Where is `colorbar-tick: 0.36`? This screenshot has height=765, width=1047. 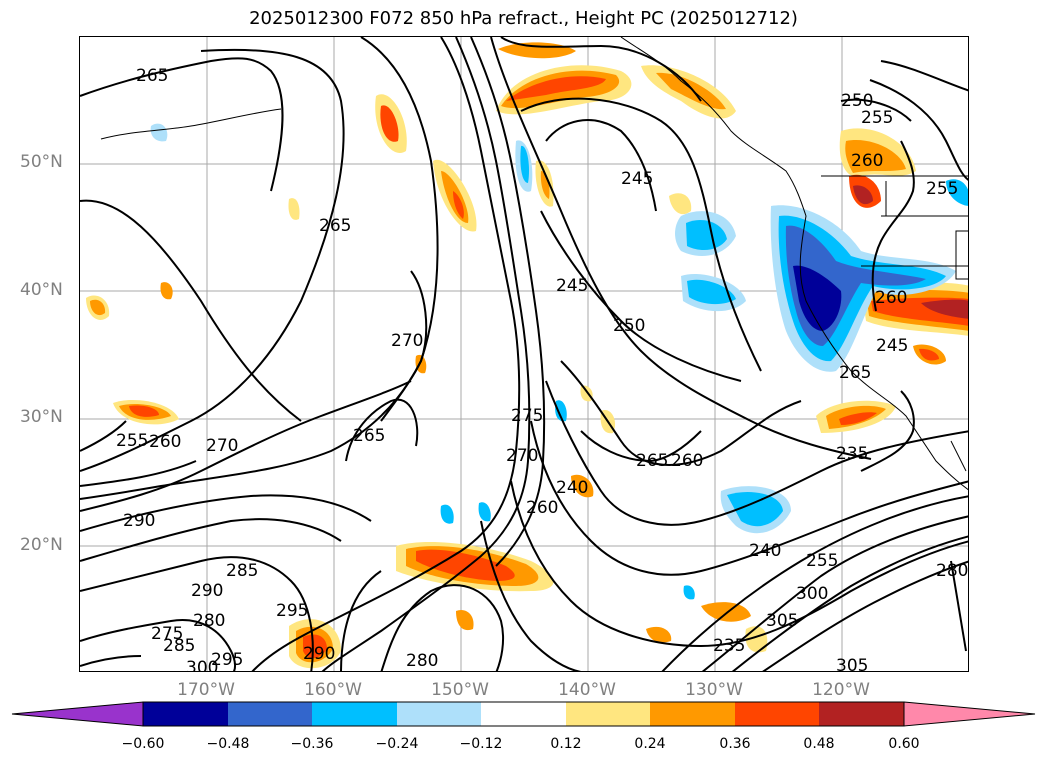
colorbar-tick: 0.36 is located at coordinates (735, 744).